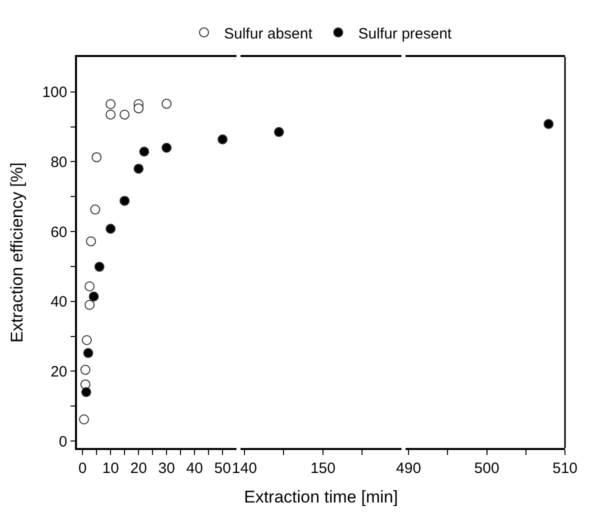 This screenshot has height=516, width=590. Describe the element at coordinates (55, 93) in the screenshot. I see `y-tick-label: 100` at that location.